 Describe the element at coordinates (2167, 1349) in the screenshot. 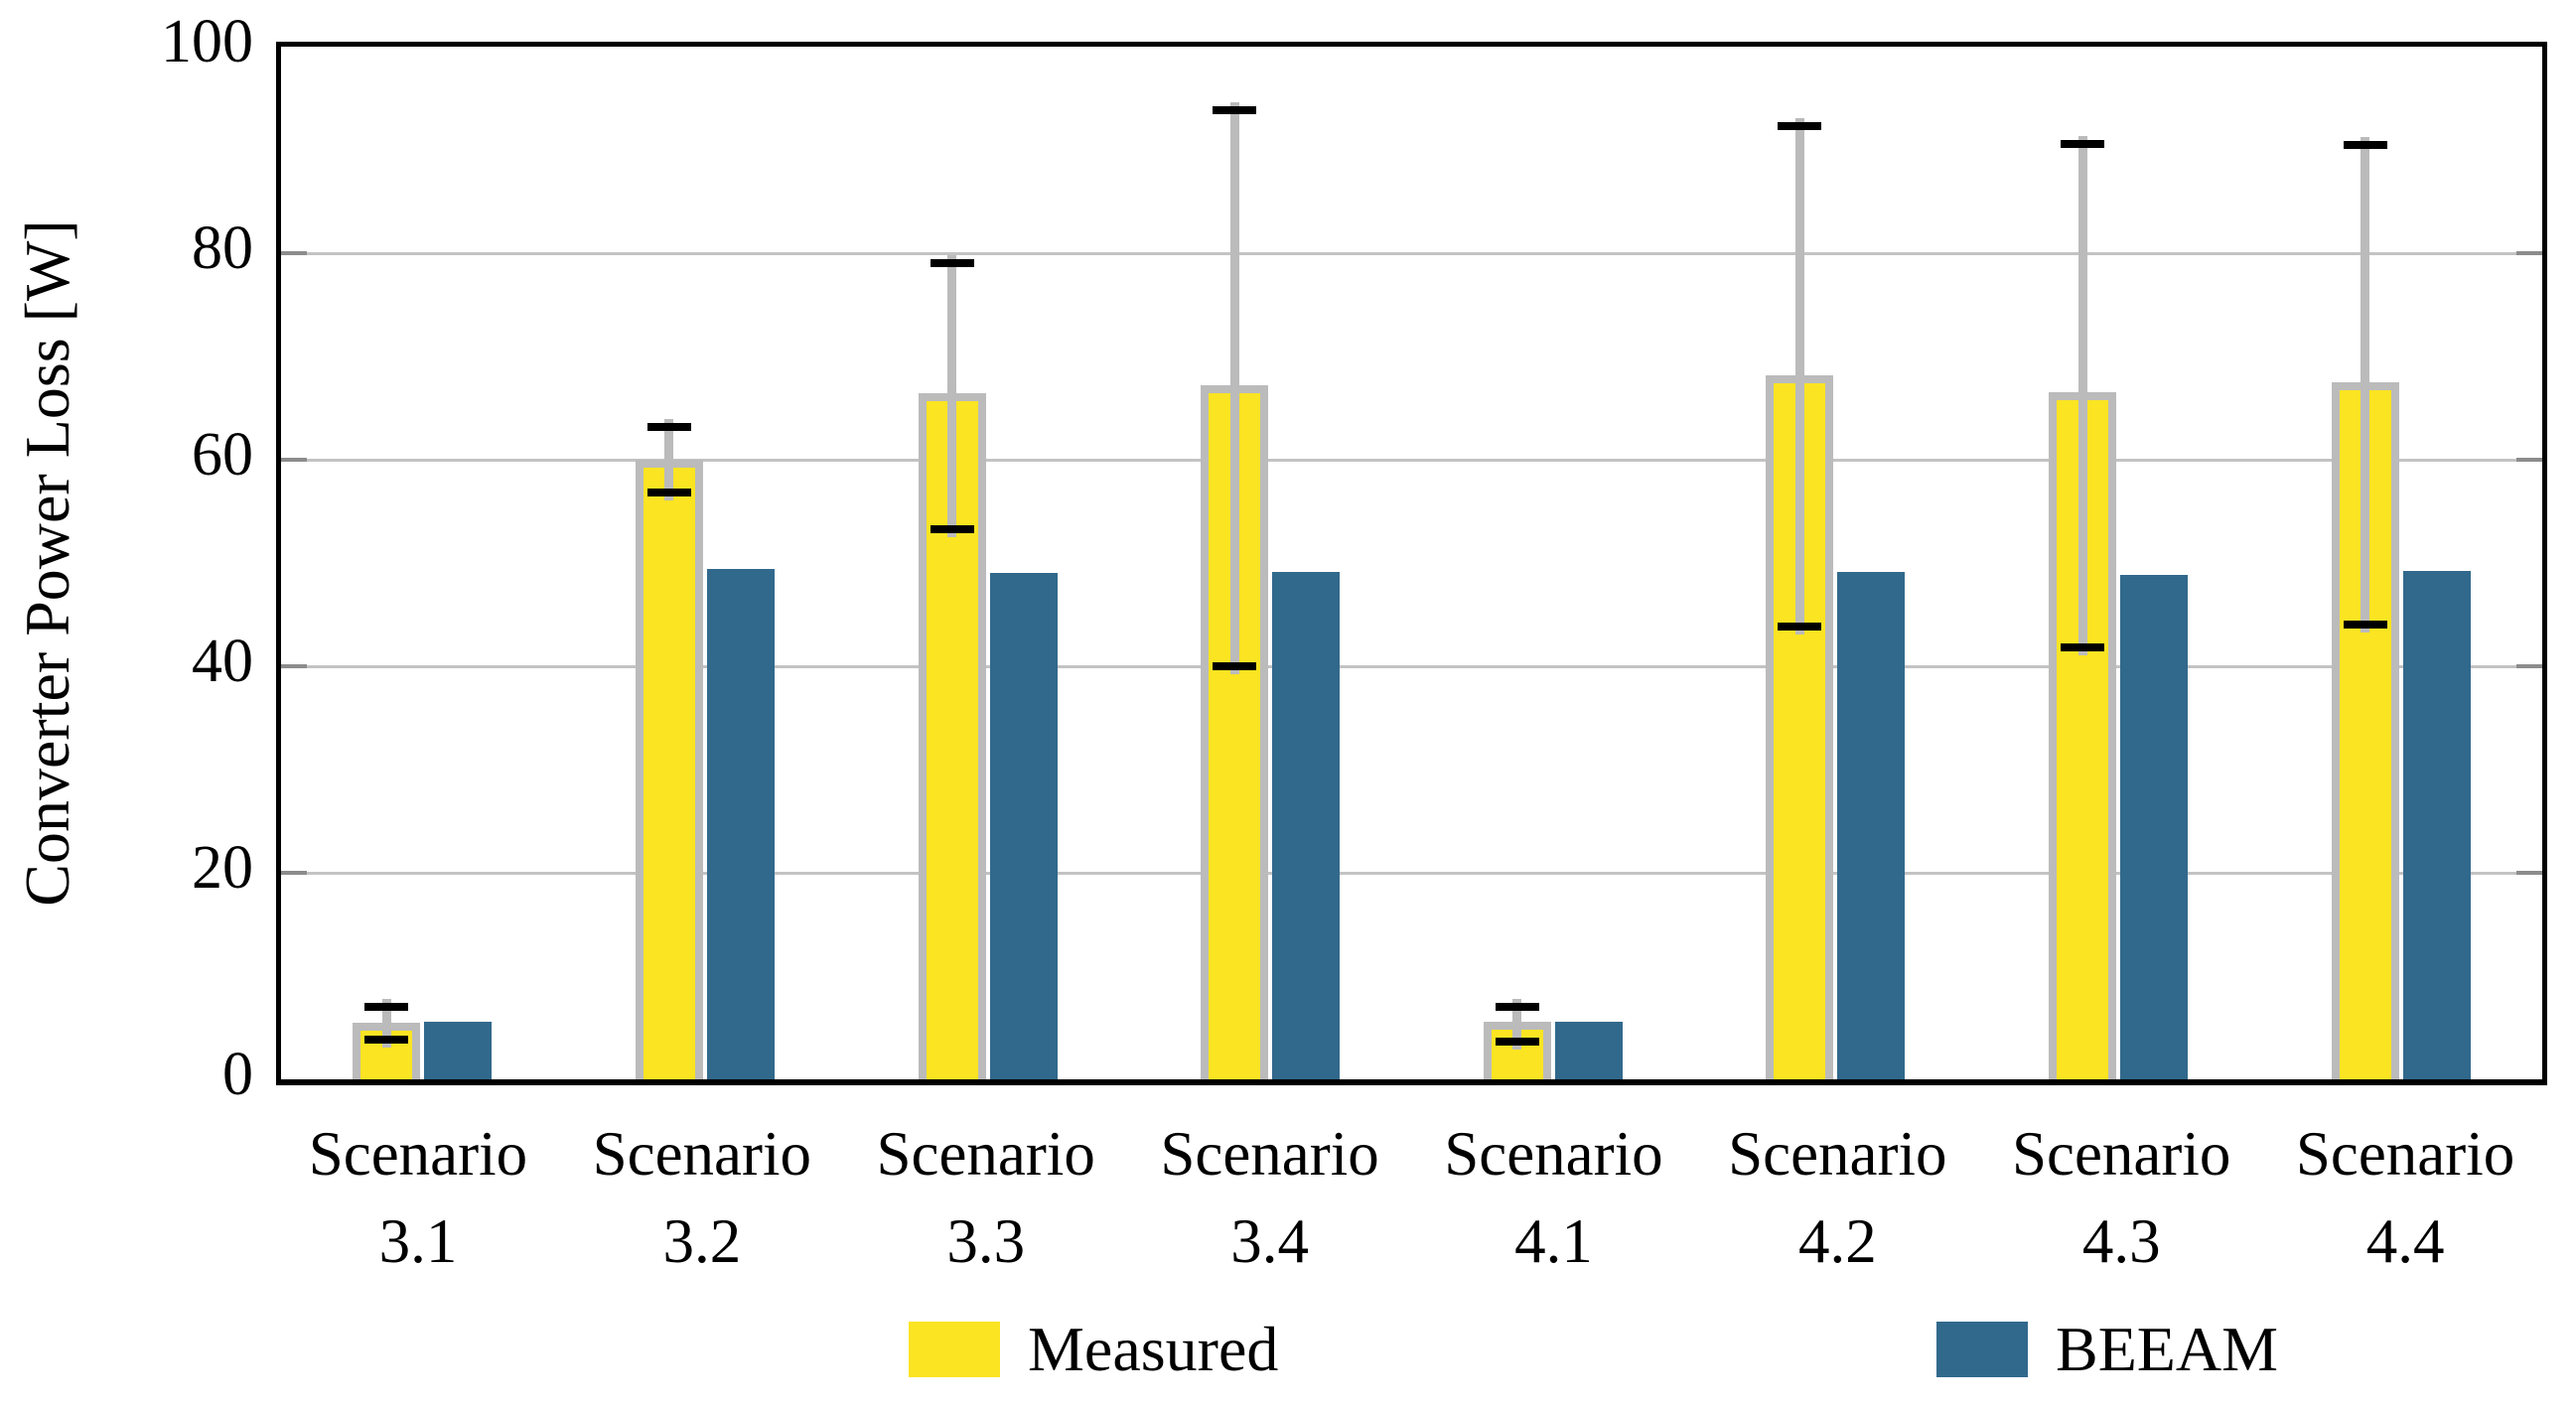

I see `legend-beeam-label: BEEAM` at that location.